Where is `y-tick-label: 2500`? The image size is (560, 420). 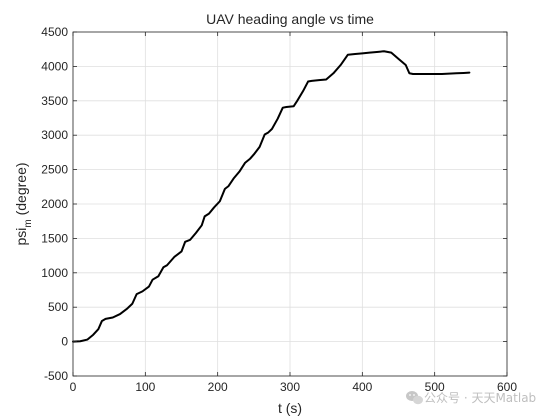 y-tick-label: 2500 is located at coordinates (54, 170).